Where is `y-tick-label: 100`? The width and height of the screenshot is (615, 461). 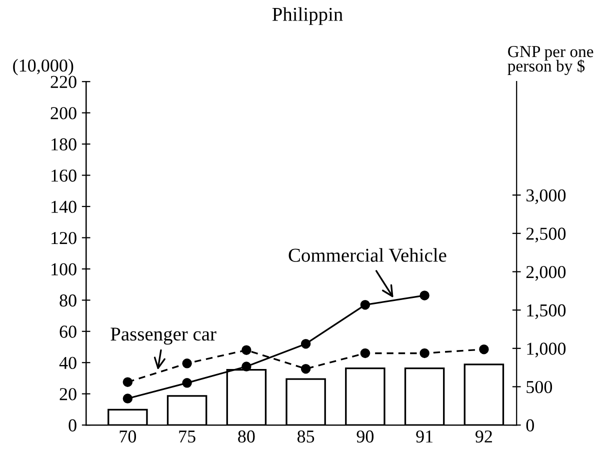 y-tick-label: 100 is located at coordinates (64, 269).